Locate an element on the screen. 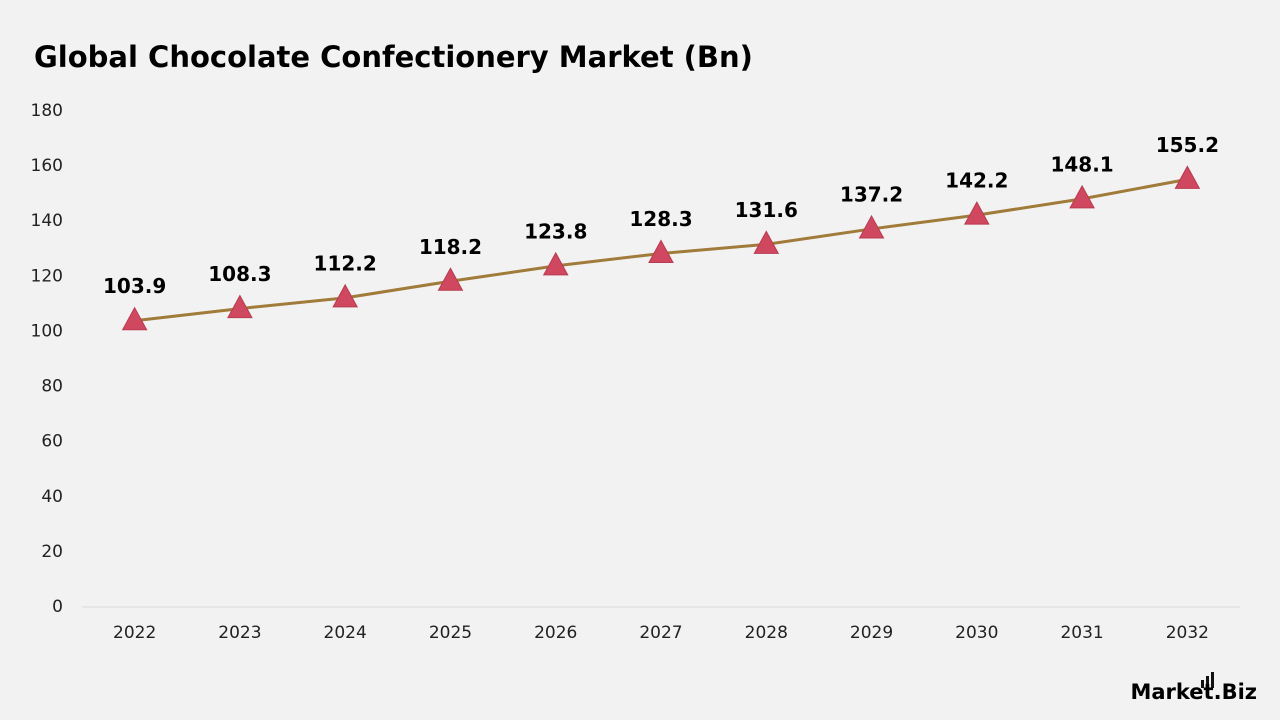 This screenshot has width=1280, height=720. data-label: 123.8 is located at coordinates (555, 231).